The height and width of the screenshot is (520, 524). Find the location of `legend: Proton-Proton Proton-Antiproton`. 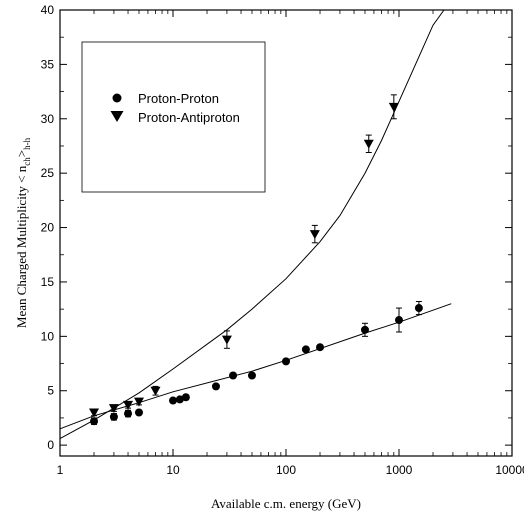

legend: Proton-Proton Proton-Antiproton is located at coordinates (173, 117).